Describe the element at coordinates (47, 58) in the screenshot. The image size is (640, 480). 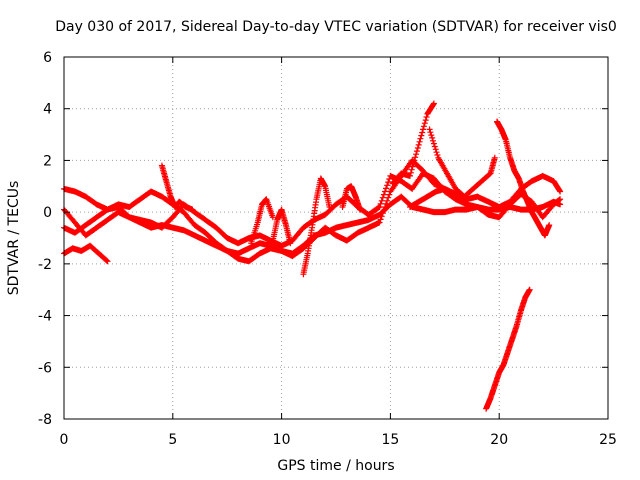
I see `y-tick-label: 6` at that location.